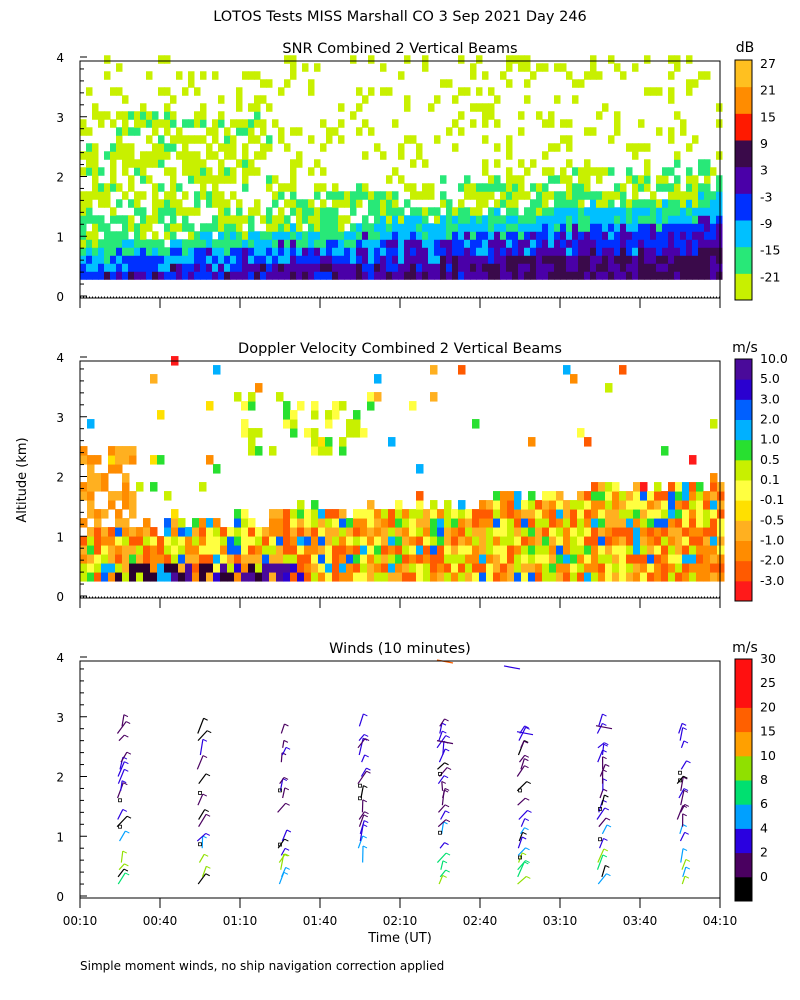 The width and height of the screenshot is (800, 1000). Describe the element at coordinates (440, 832) in the screenshot. I see `wind-calm-marker` at that location.